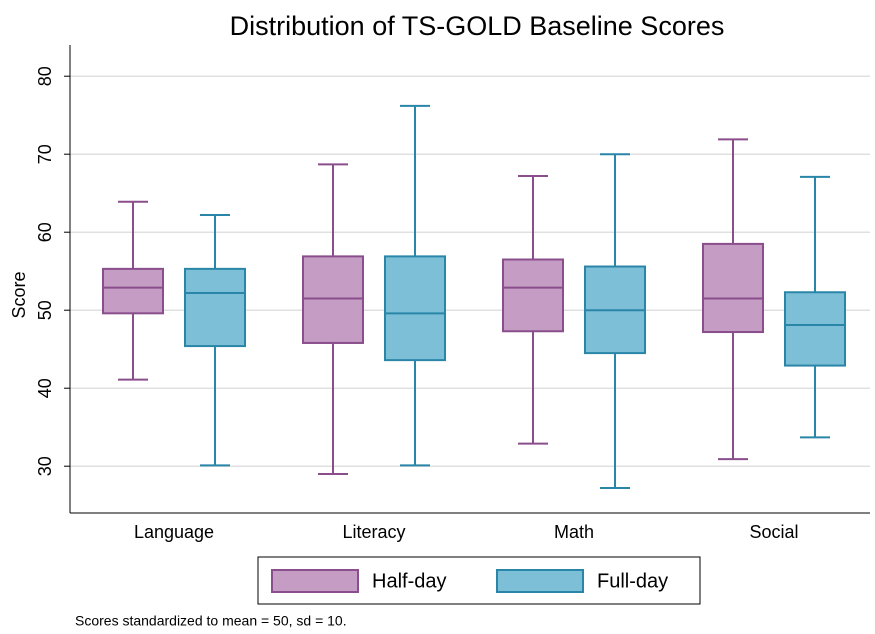  What do you see at coordinates (45, 310) in the screenshot?
I see `y-tick-label: 50` at bounding box center [45, 310].